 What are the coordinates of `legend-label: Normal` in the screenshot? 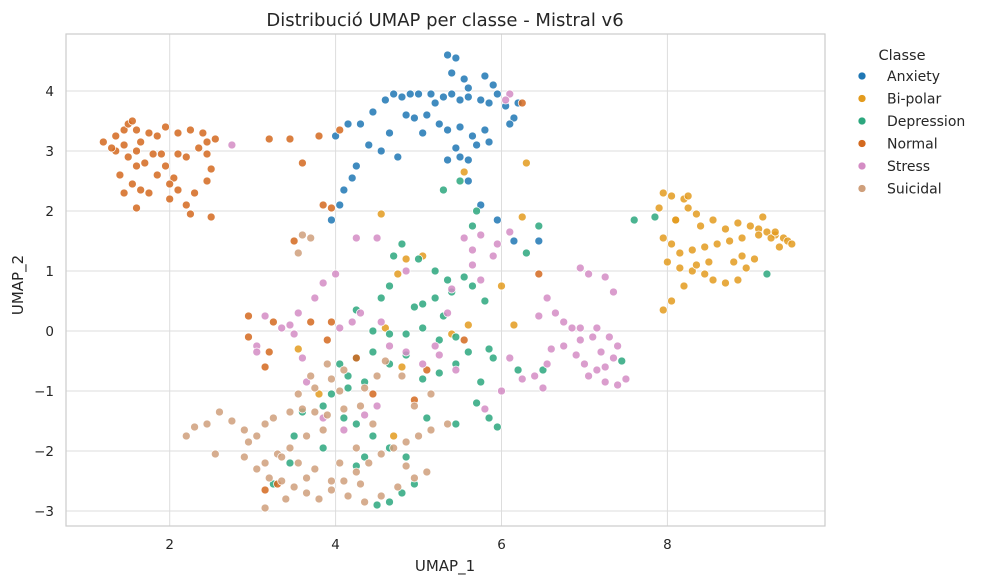 It's located at (912, 145).